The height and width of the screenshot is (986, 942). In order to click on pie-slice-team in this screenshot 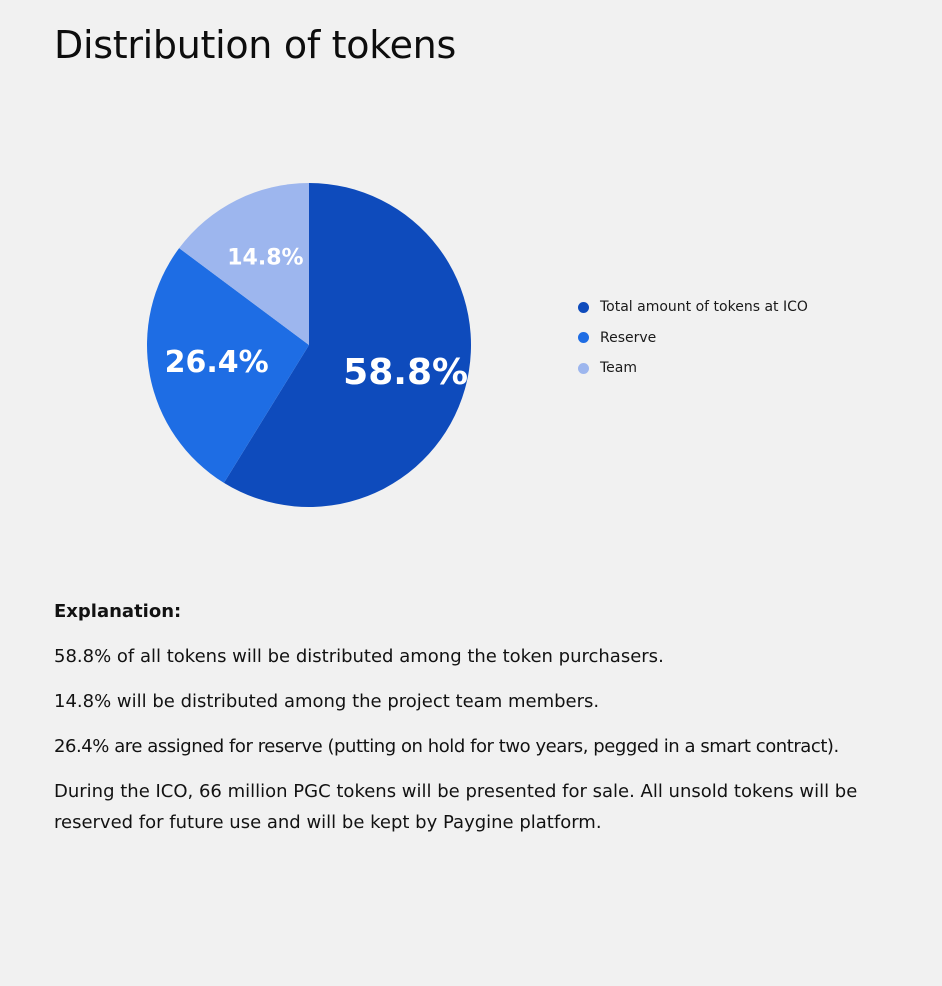, I will do `click(244, 264)`.